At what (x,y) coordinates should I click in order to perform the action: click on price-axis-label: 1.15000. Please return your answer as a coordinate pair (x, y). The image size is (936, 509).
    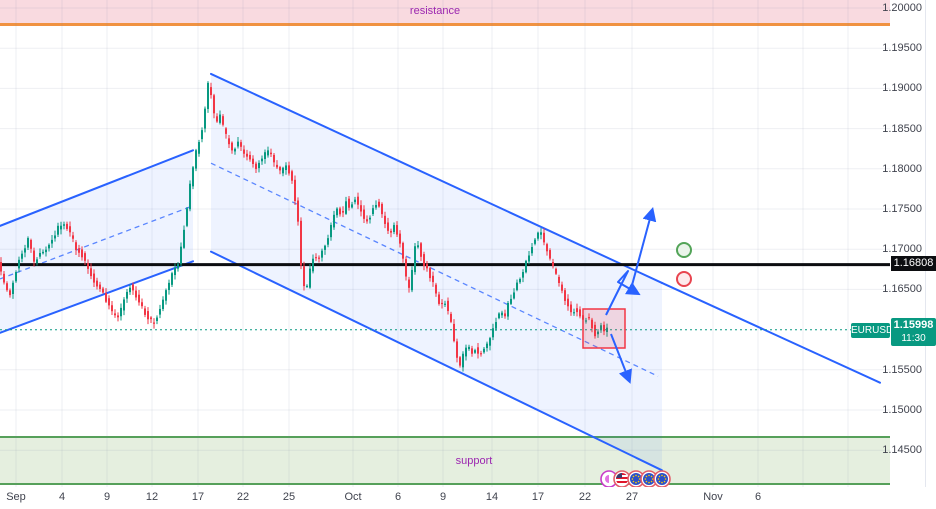
    Looking at the image, I should click on (902, 410).